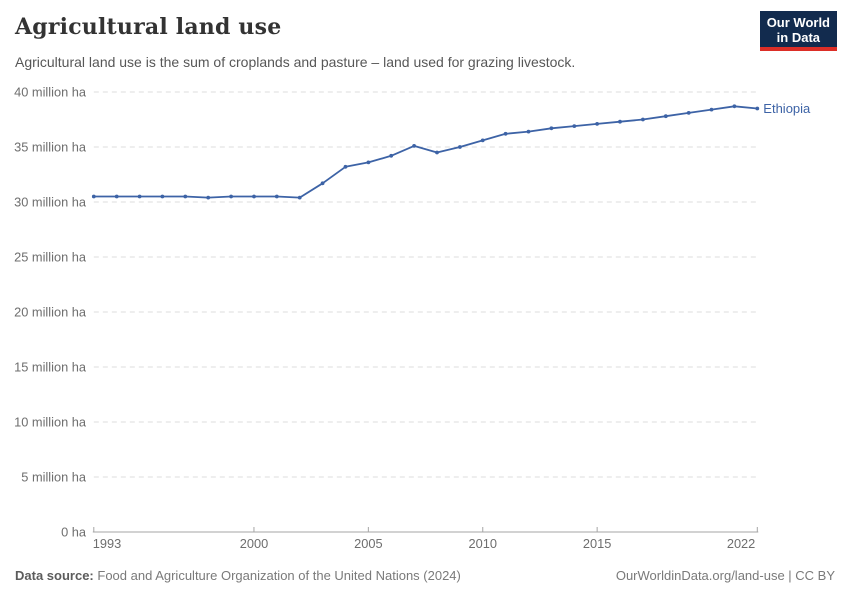 The height and width of the screenshot is (600, 850). I want to click on page-title: Agricultural land use, so click(148, 27).